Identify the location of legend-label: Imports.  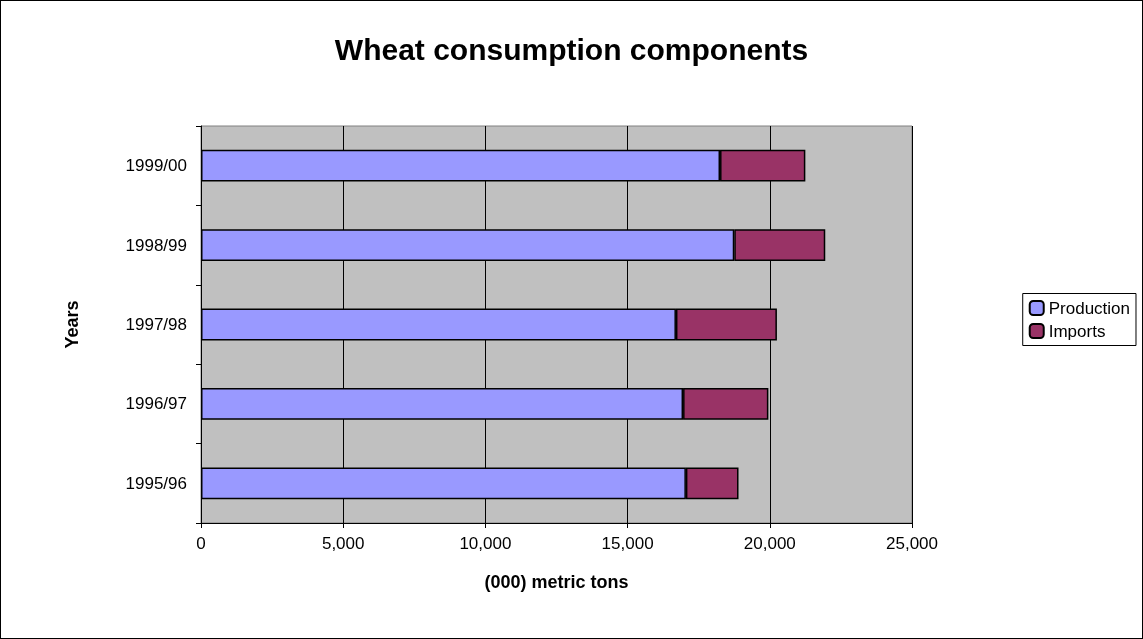
(1077, 331).